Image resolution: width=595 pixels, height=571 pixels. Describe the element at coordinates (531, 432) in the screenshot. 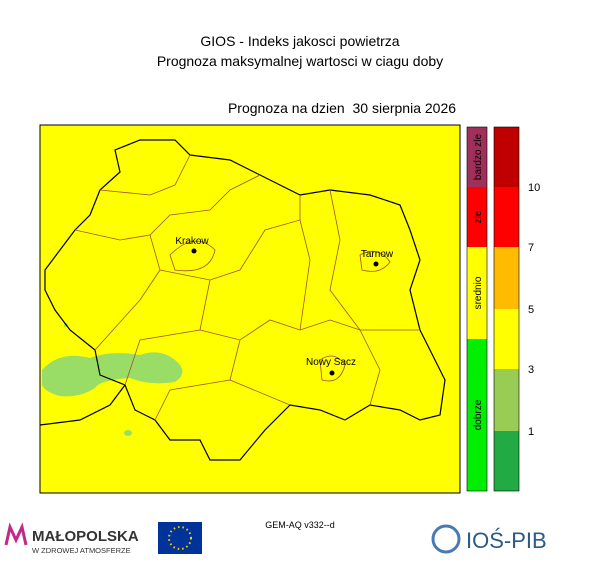

I see `scale-label: 1` at that location.